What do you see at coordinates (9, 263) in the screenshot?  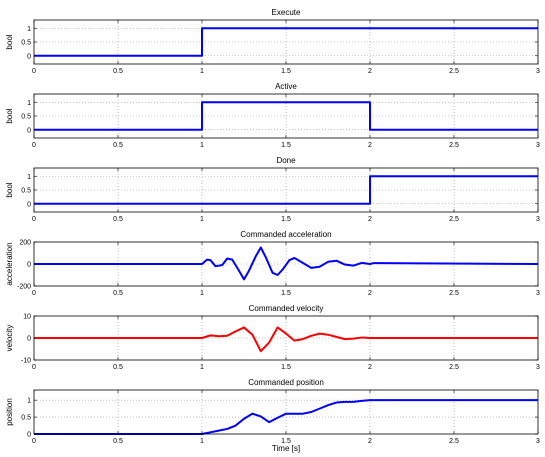 I see `y-axis-label: acceleration` at bounding box center [9, 263].